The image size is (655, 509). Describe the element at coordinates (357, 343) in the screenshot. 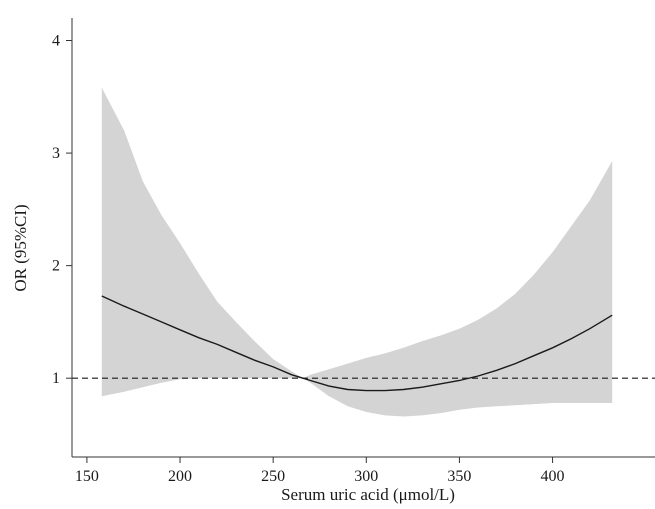

I see `odds-ratio-line` at that location.